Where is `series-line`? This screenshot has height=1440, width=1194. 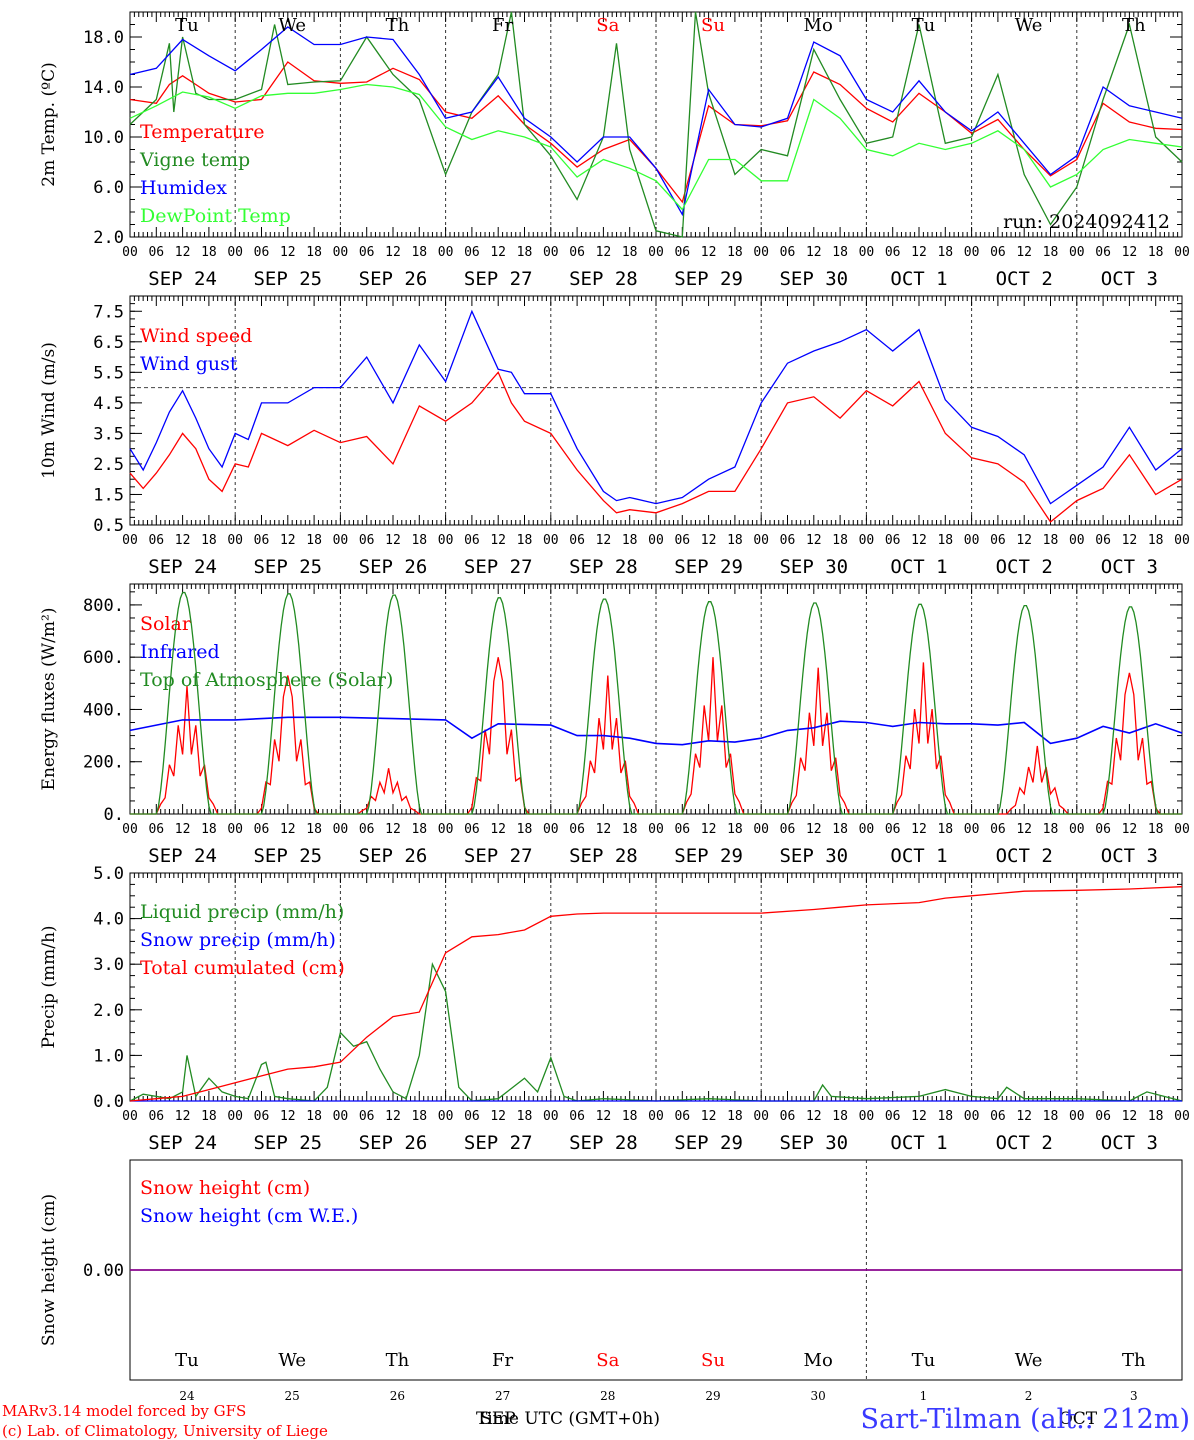 series-line is located at coordinates (656, 731).